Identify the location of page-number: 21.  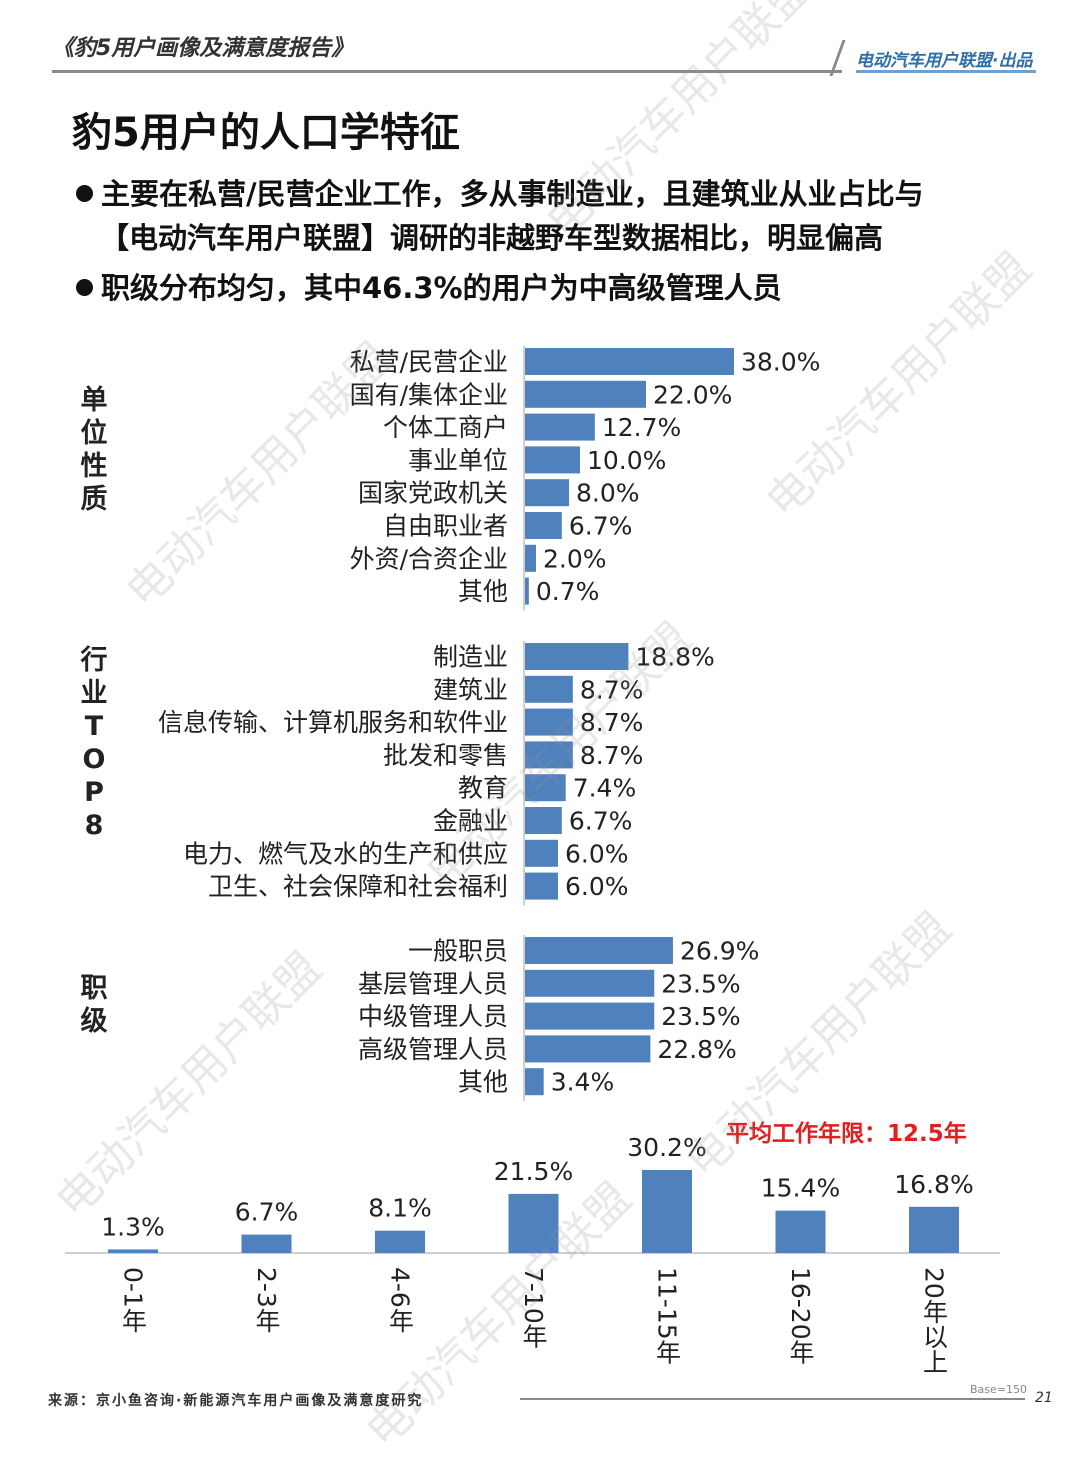
(1044, 1398).